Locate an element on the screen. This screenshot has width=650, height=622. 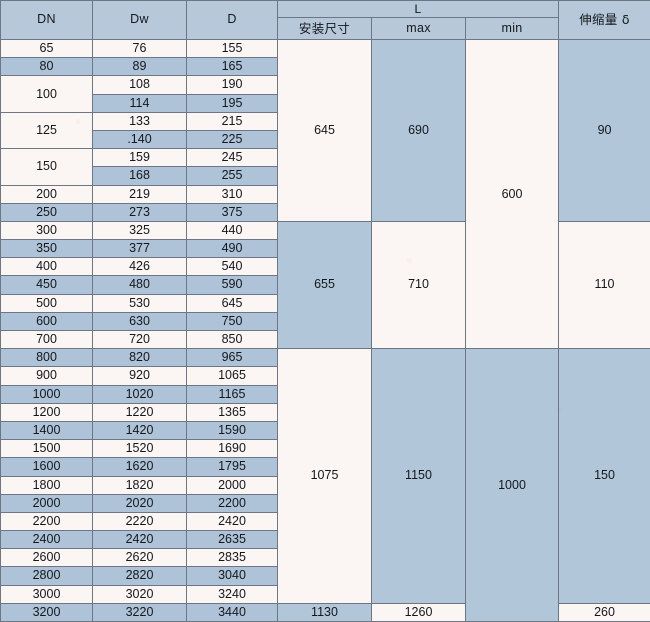
cell-dn: 1500 is located at coordinates (47, 449).